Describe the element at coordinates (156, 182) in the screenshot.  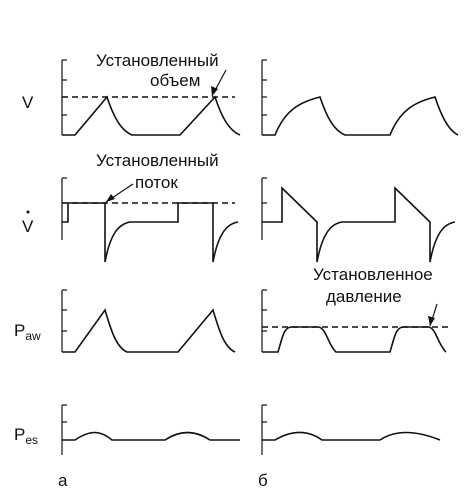
I see `annotation: поток` at that location.